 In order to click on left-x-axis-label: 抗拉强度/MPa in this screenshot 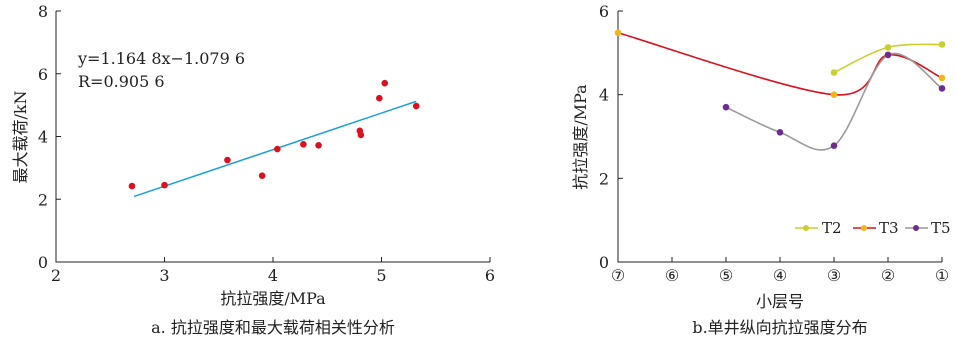, I will do `click(273, 298)`.